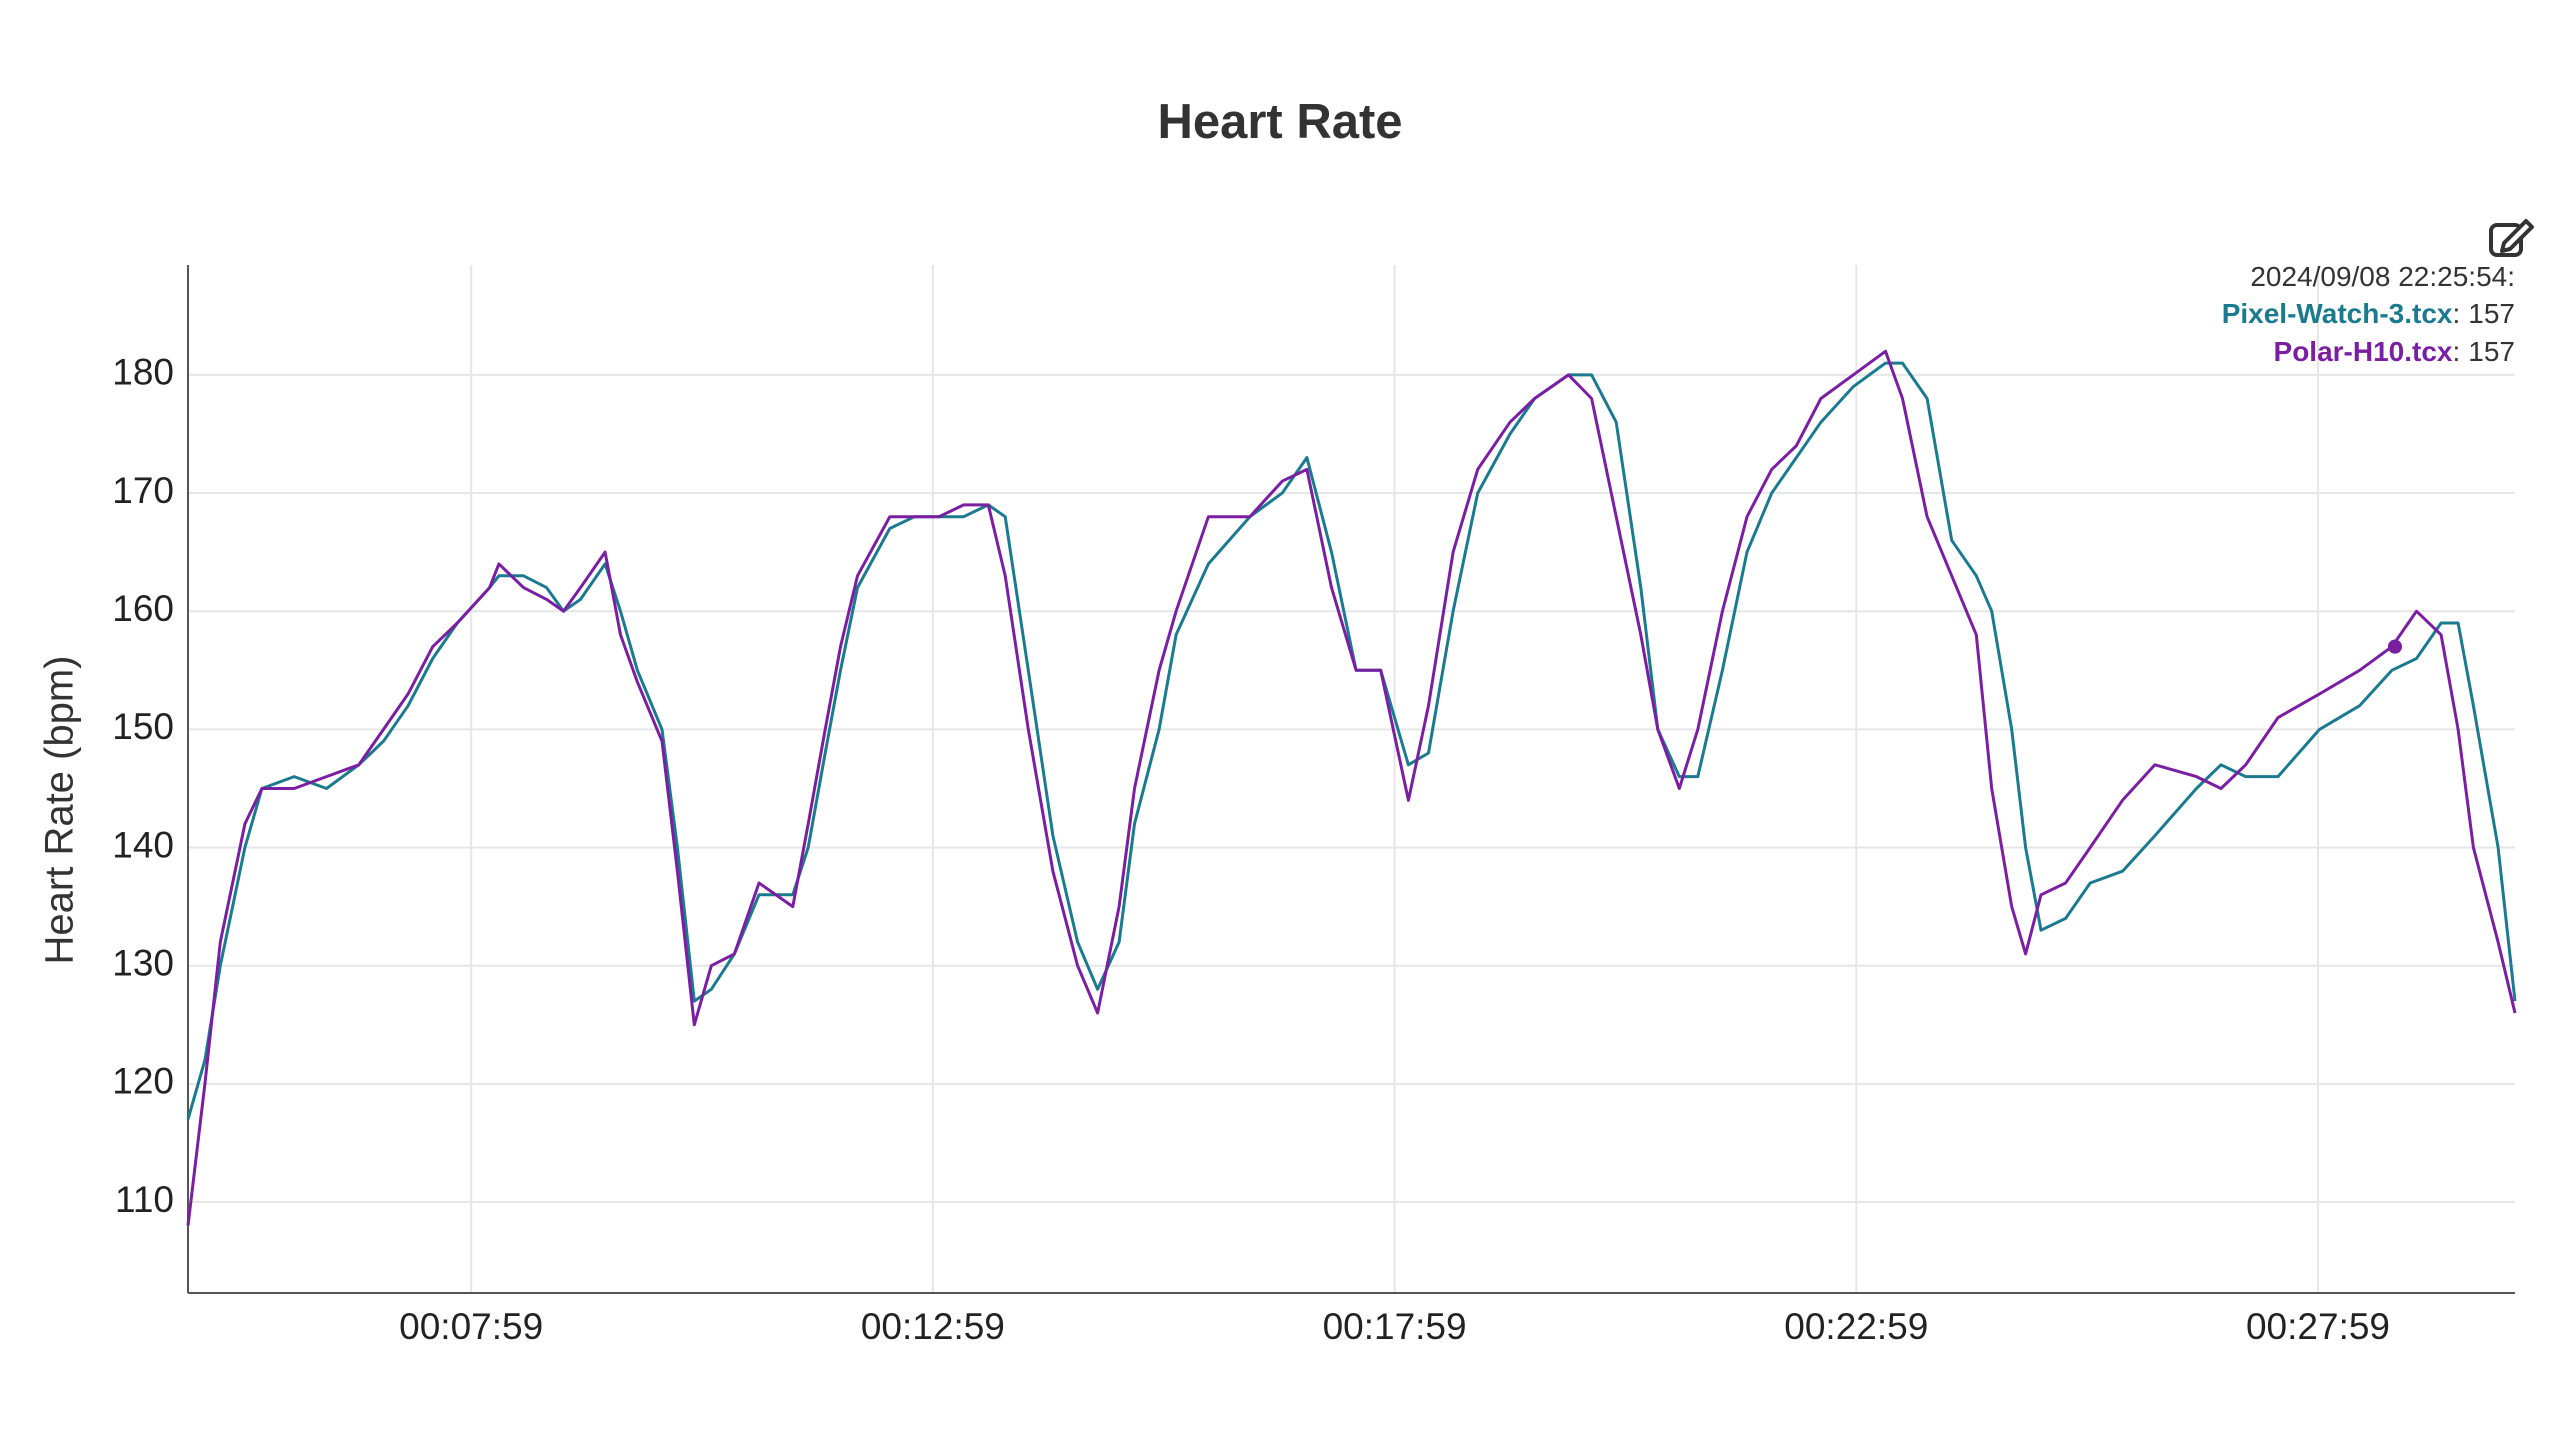 The width and height of the screenshot is (2560, 1445). Describe the element at coordinates (2318, 1326) in the screenshot. I see `x-tick-label: 00:27:59` at that location.